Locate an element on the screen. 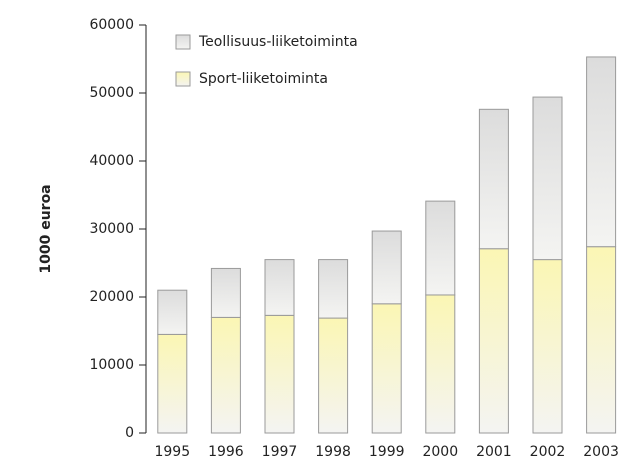  y-tick-label: 50000 is located at coordinates (111, 93).